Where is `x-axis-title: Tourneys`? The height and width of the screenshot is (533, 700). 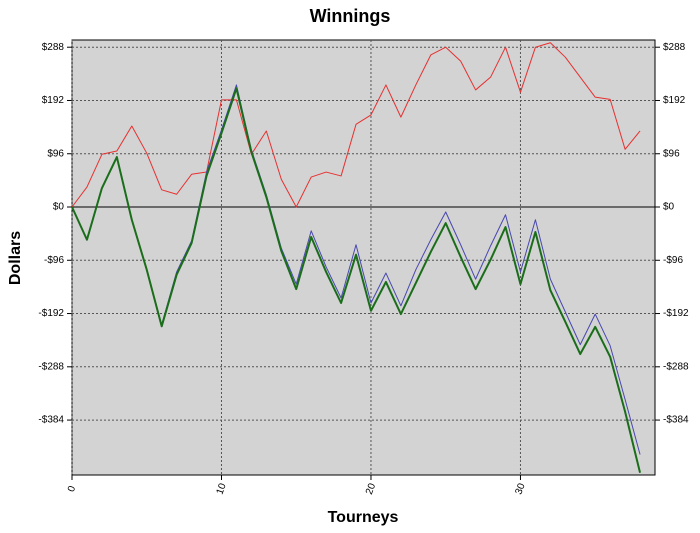
x-axis-title: Tourneys is located at coordinates (363, 517).